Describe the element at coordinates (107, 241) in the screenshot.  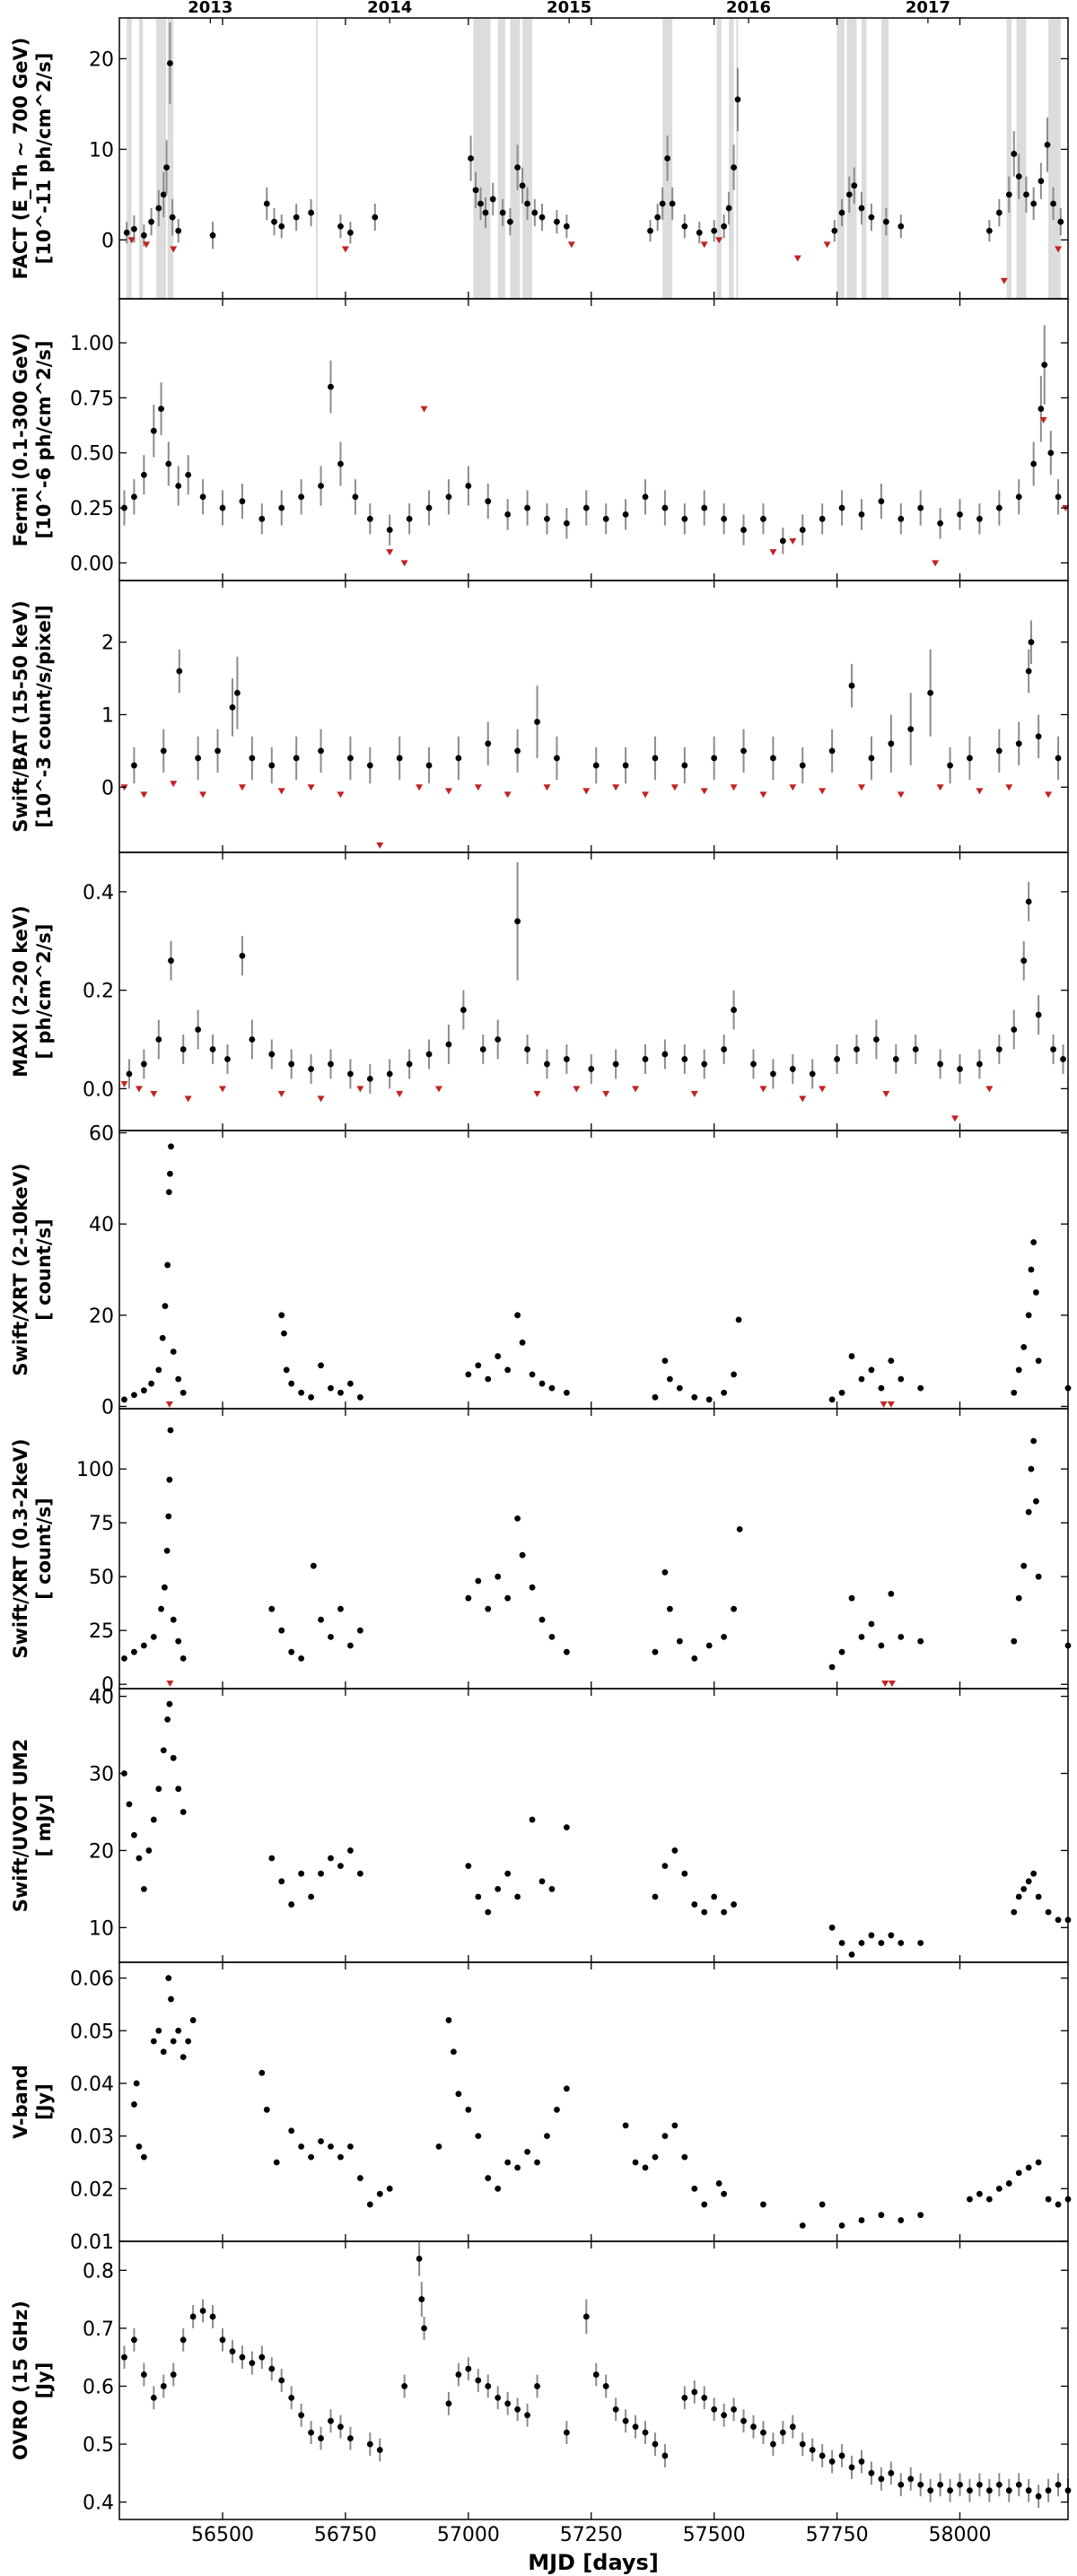
I see `y-tick-label: 0` at that location.